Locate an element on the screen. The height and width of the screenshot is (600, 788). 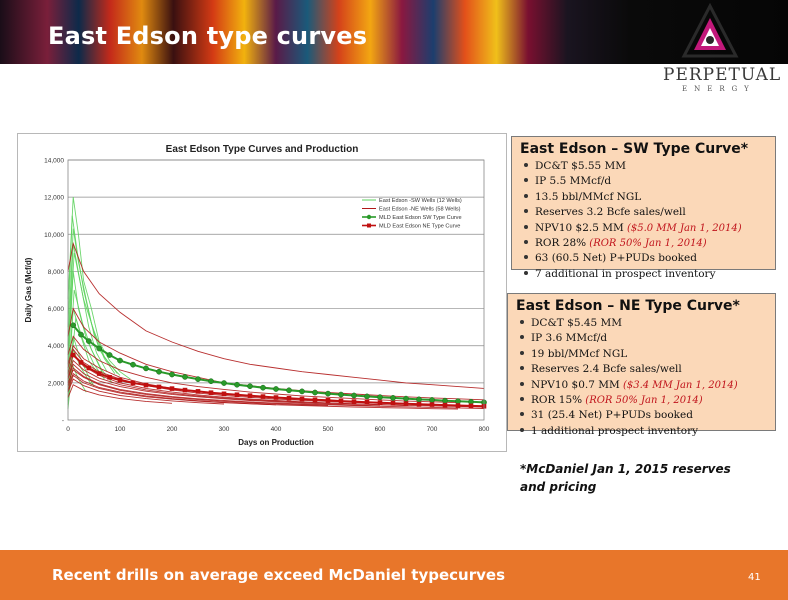
sw-box-item-text: 7 additional in prospect inventory is located at coordinates (625, 273).